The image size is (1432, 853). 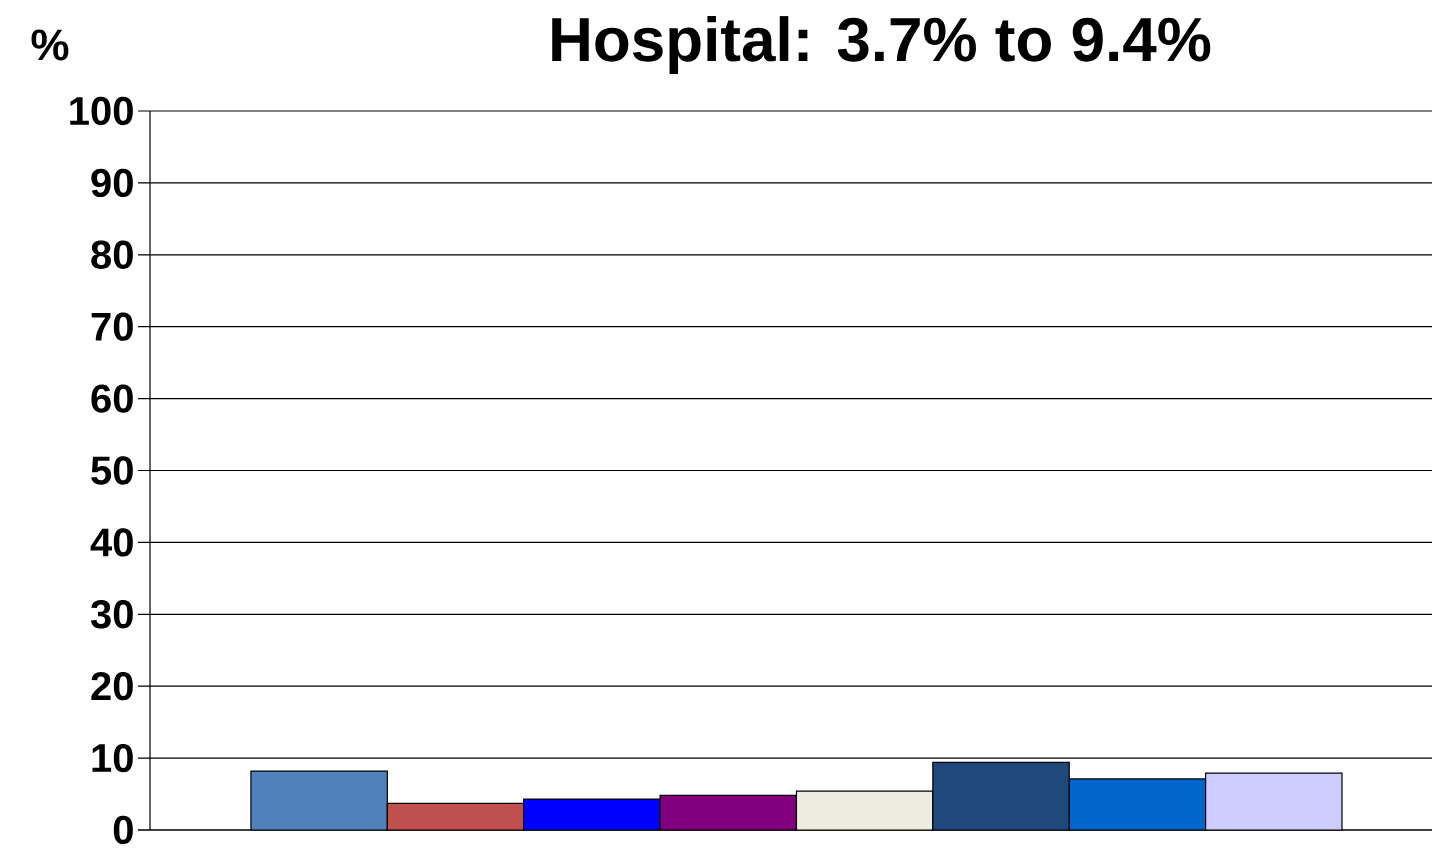 I want to click on y-tick-label: 80, so click(x=112, y=254).